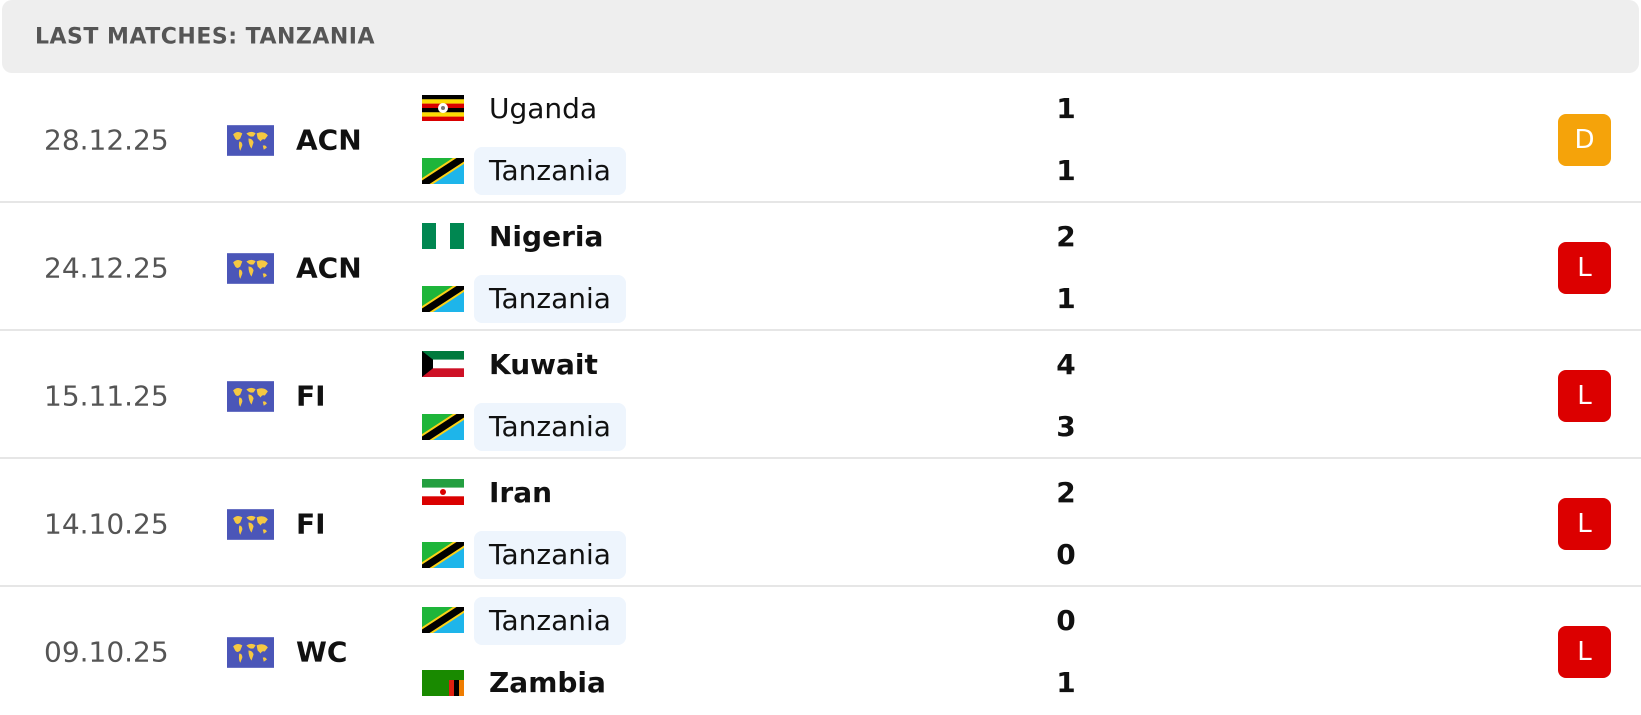  I want to click on header-title: LAST MATCHES: TANZANIA, so click(205, 37).